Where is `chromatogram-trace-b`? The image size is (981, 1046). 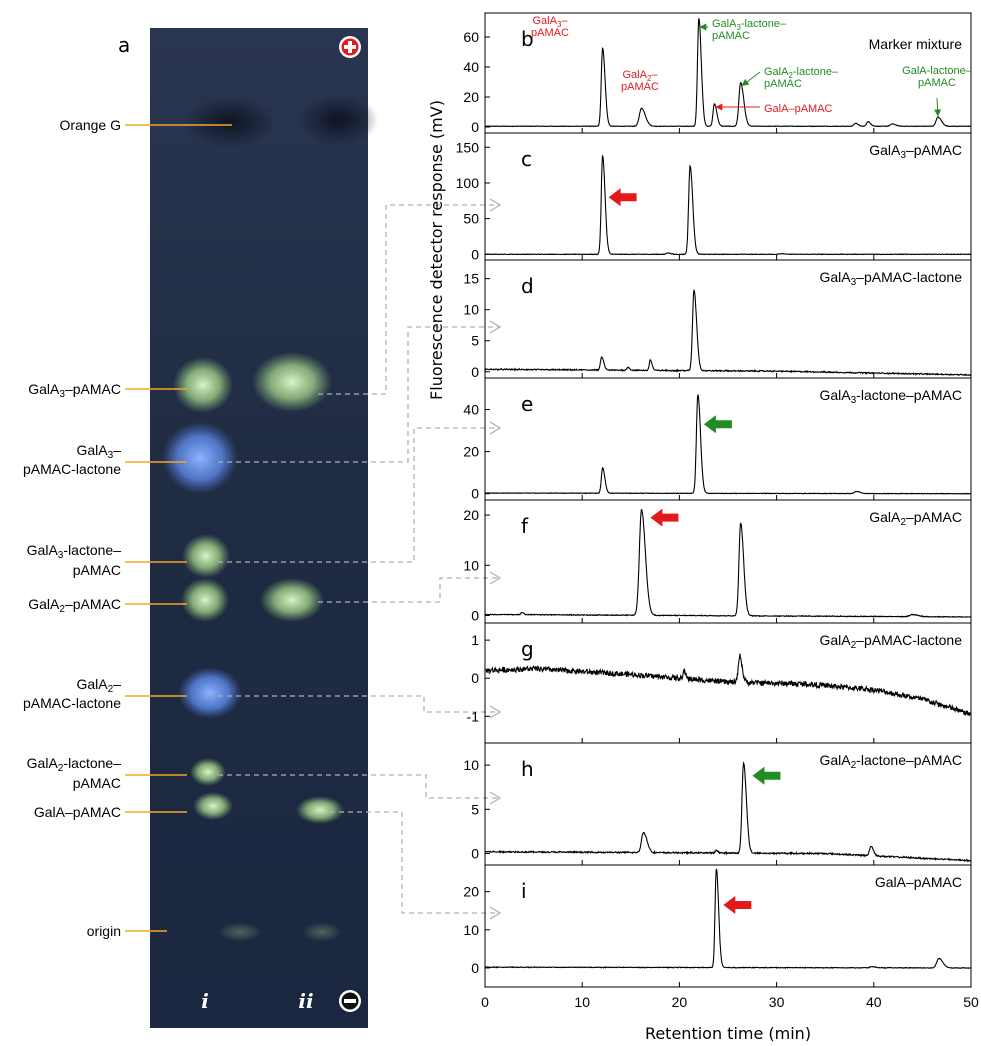 chromatogram-trace-b is located at coordinates (728, 73).